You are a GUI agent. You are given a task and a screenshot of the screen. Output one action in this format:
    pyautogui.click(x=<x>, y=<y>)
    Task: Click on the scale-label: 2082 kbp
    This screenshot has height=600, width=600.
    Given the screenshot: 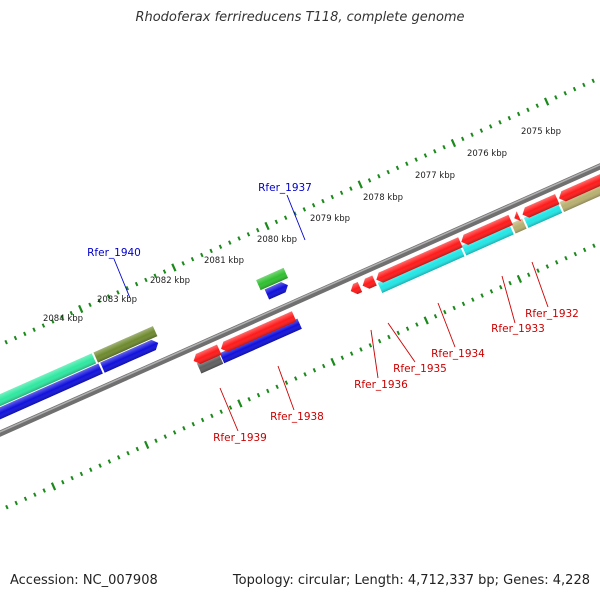 What is the action you would take?
    pyautogui.click(x=170, y=281)
    